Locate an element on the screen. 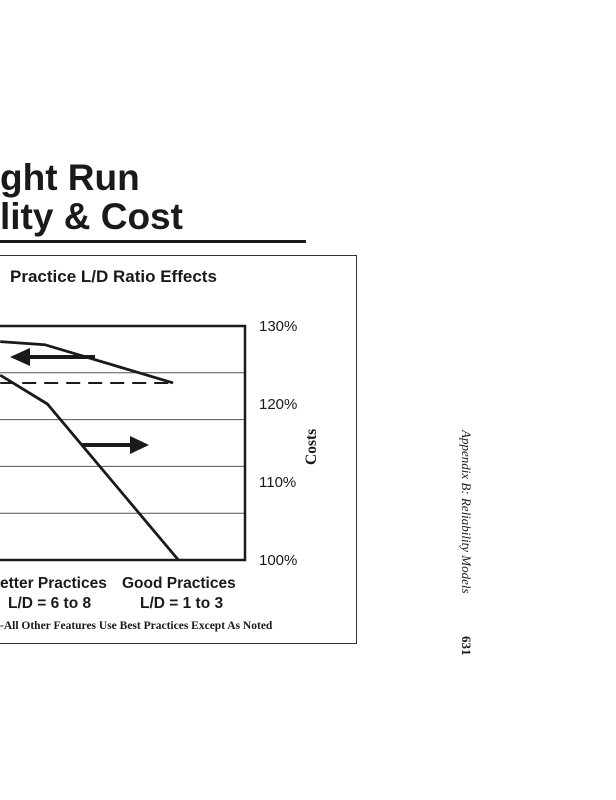 This screenshot has width=616, height=800. page-title-line1: ght Run is located at coordinates (70, 177).